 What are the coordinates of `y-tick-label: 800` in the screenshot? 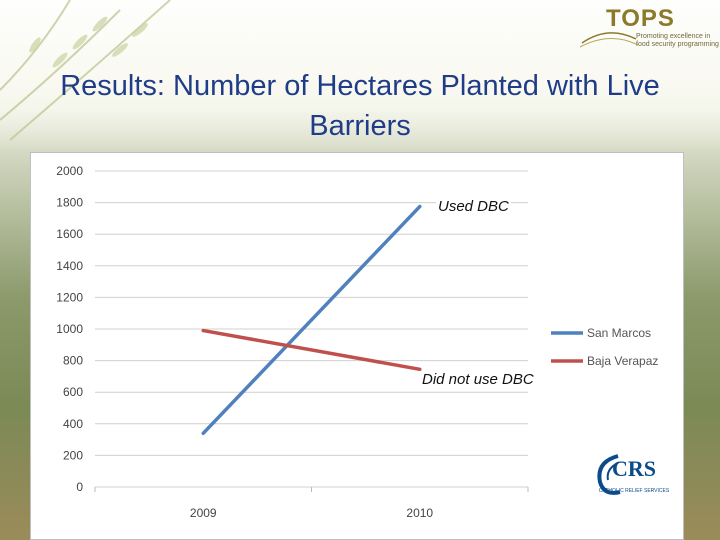 It's located at (73, 361).